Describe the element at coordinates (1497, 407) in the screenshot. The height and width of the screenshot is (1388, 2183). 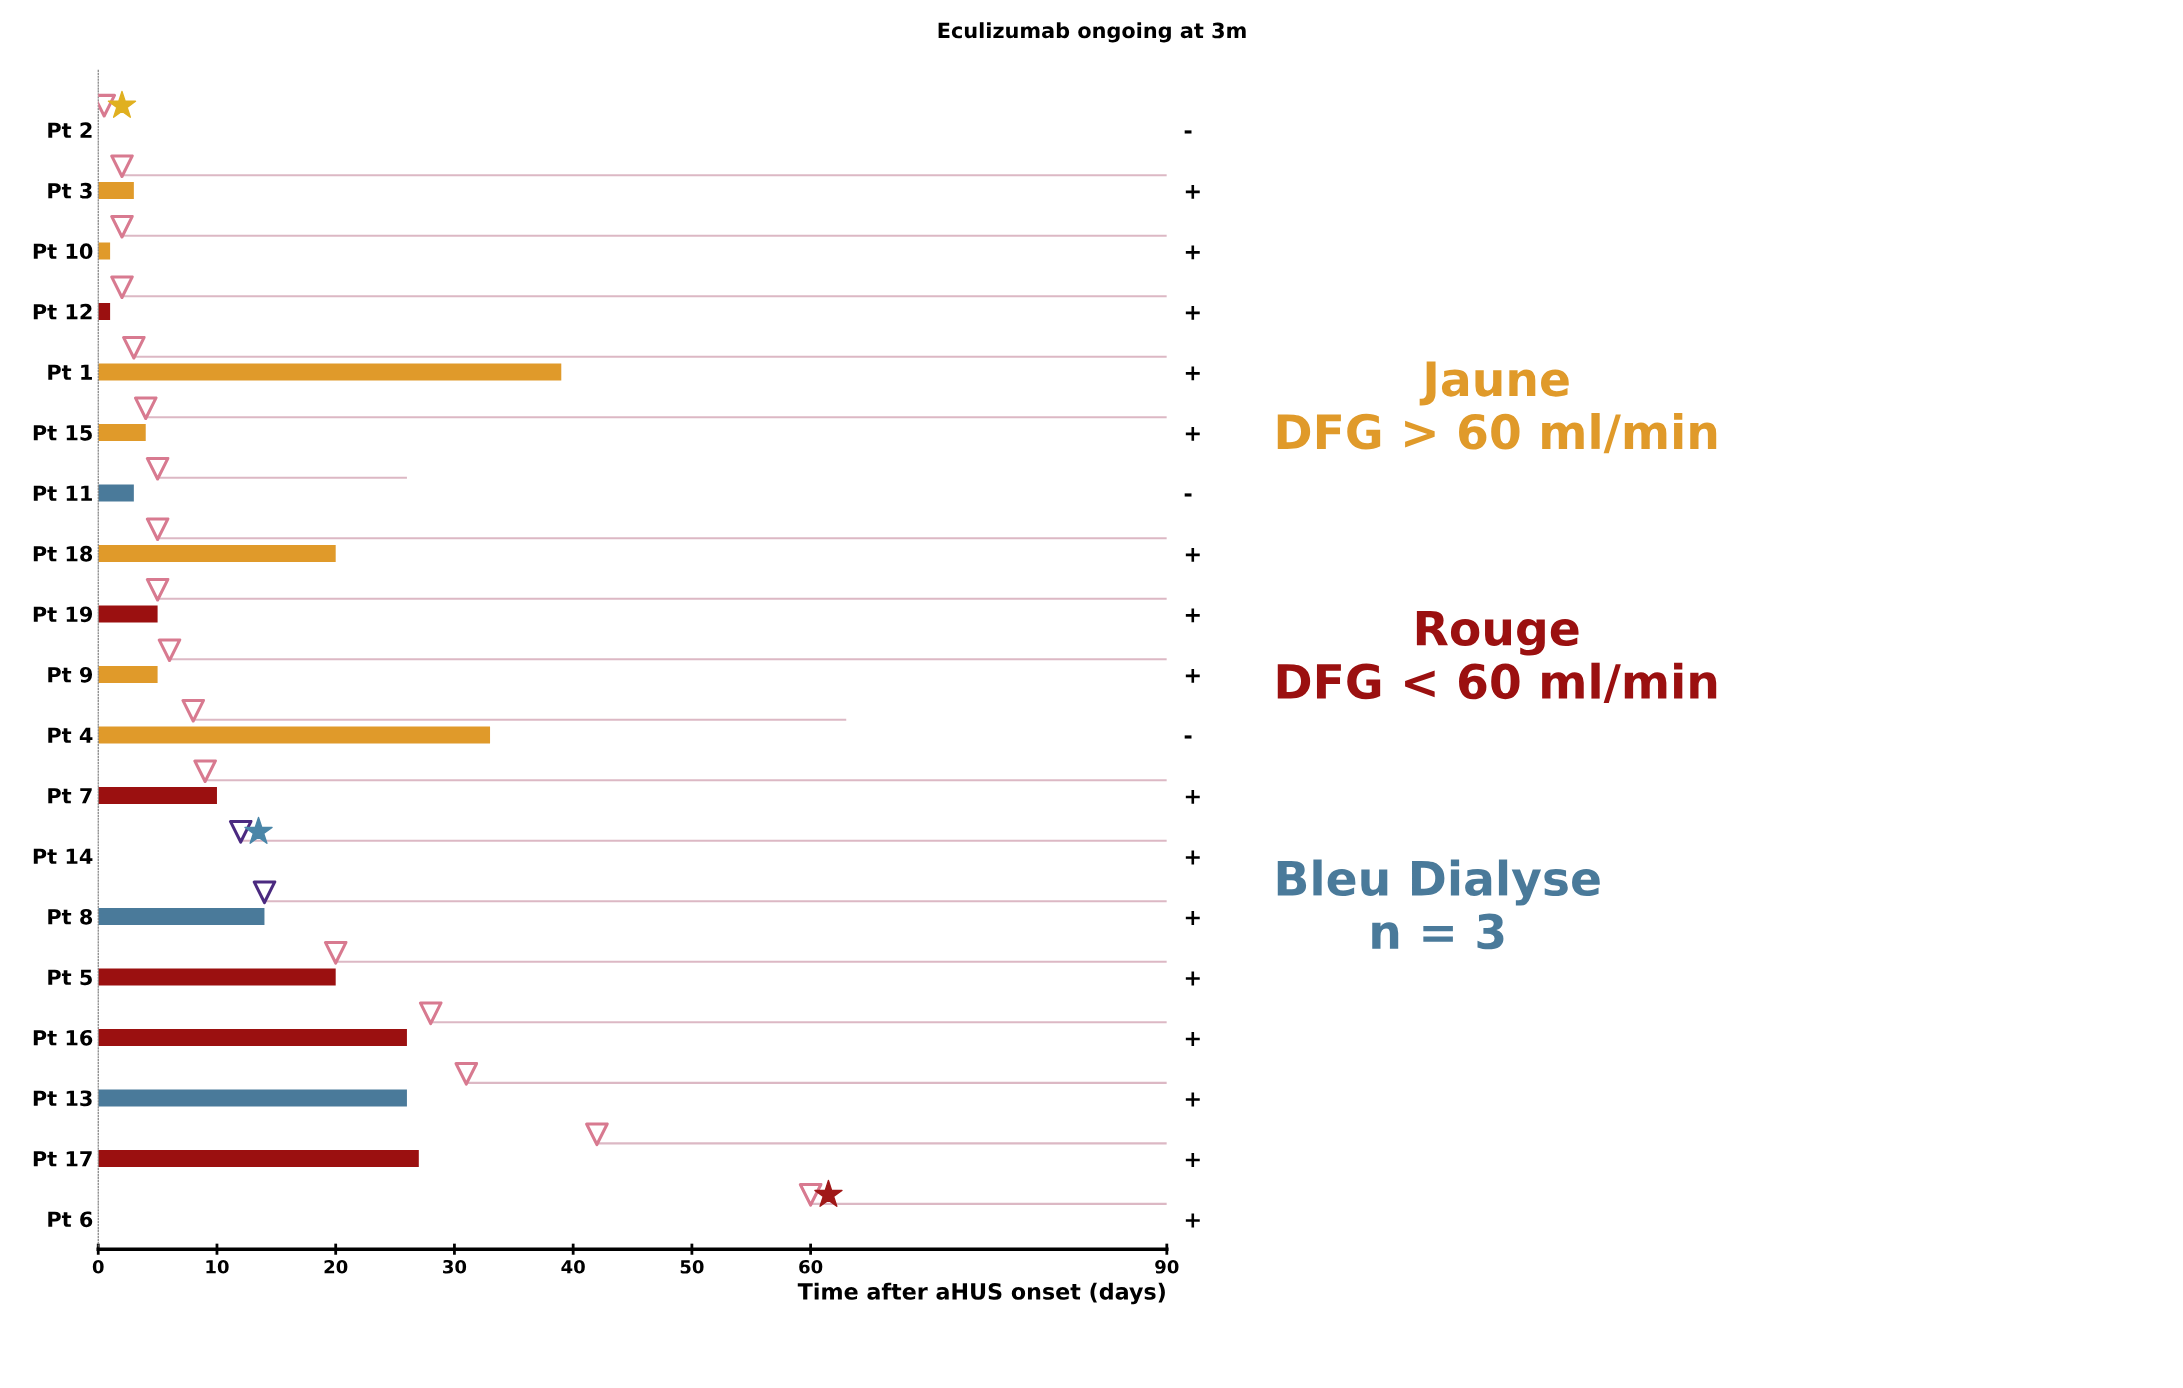
I see `text: Jaune DFG > 60 ml/min` at that location.